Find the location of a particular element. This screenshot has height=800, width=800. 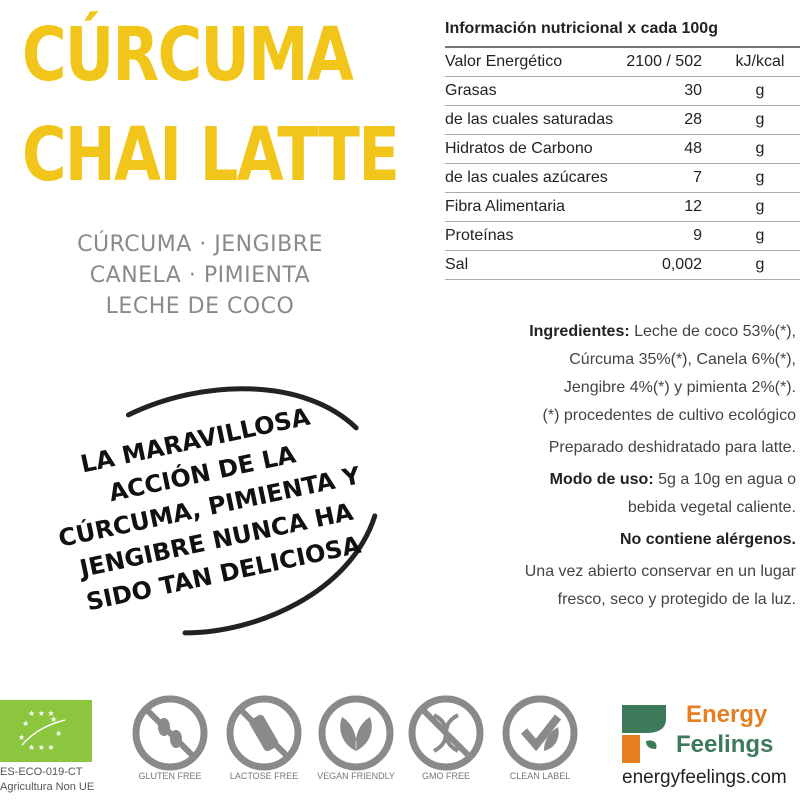

badge-lactose-free: LACTOSE FREE is located at coordinates (264, 737).